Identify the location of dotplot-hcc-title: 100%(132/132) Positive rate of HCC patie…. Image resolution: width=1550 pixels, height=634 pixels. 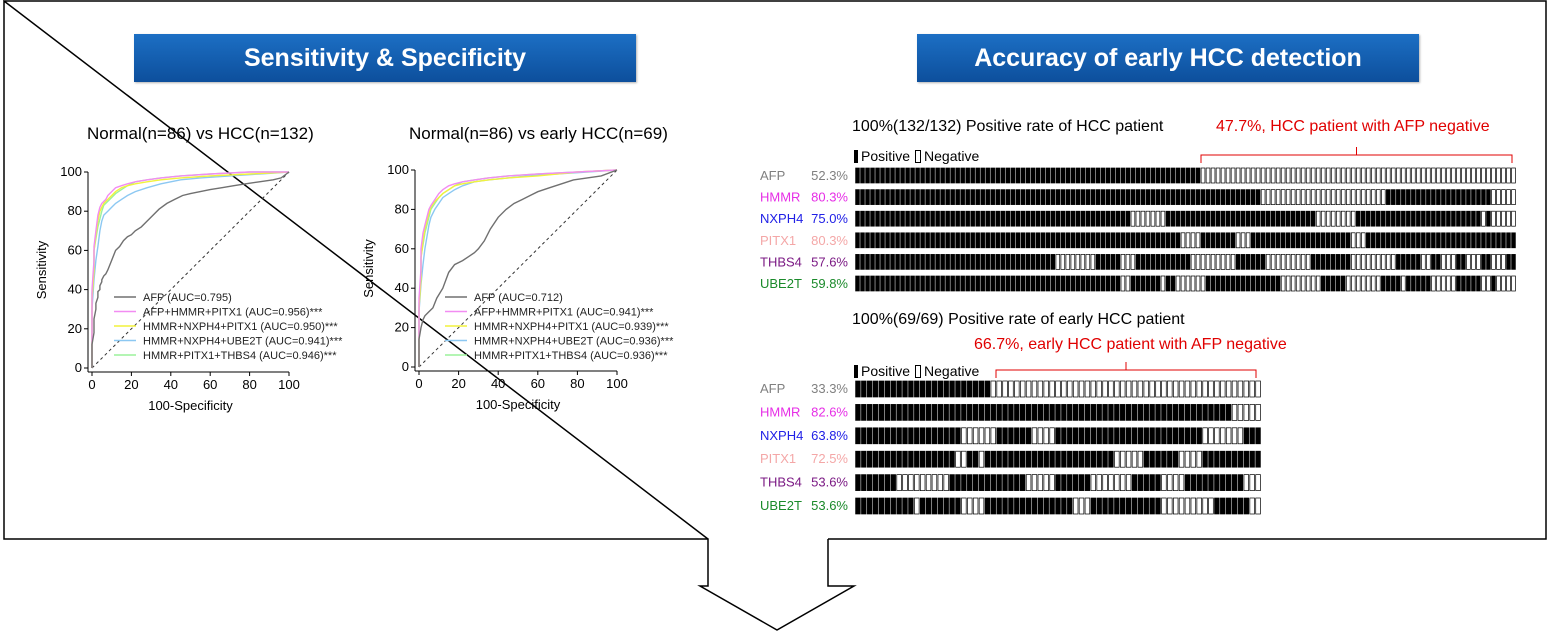
(1008, 126).